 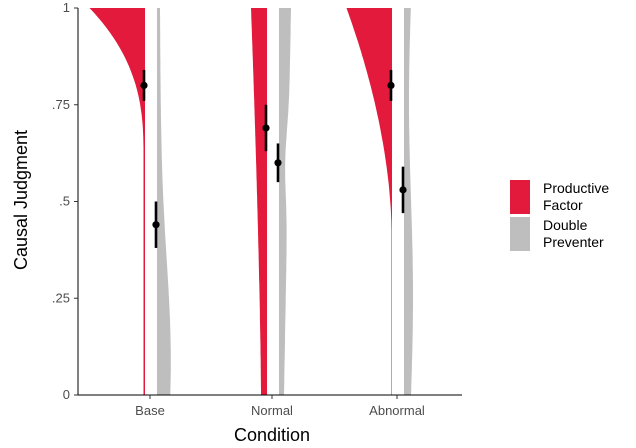 What do you see at coordinates (520, 197) in the screenshot?
I see `legend-swatch-productive-factor` at bounding box center [520, 197].